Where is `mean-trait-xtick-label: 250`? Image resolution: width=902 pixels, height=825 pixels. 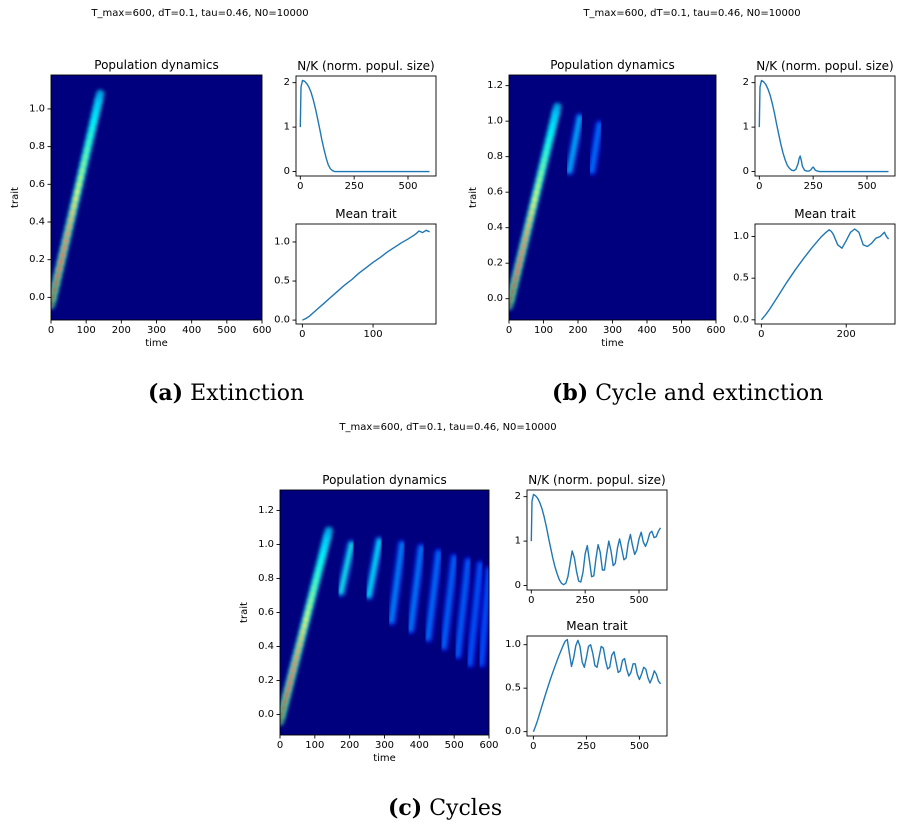
mean-trait-xtick-label: 250 is located at coordinates (586, 746).